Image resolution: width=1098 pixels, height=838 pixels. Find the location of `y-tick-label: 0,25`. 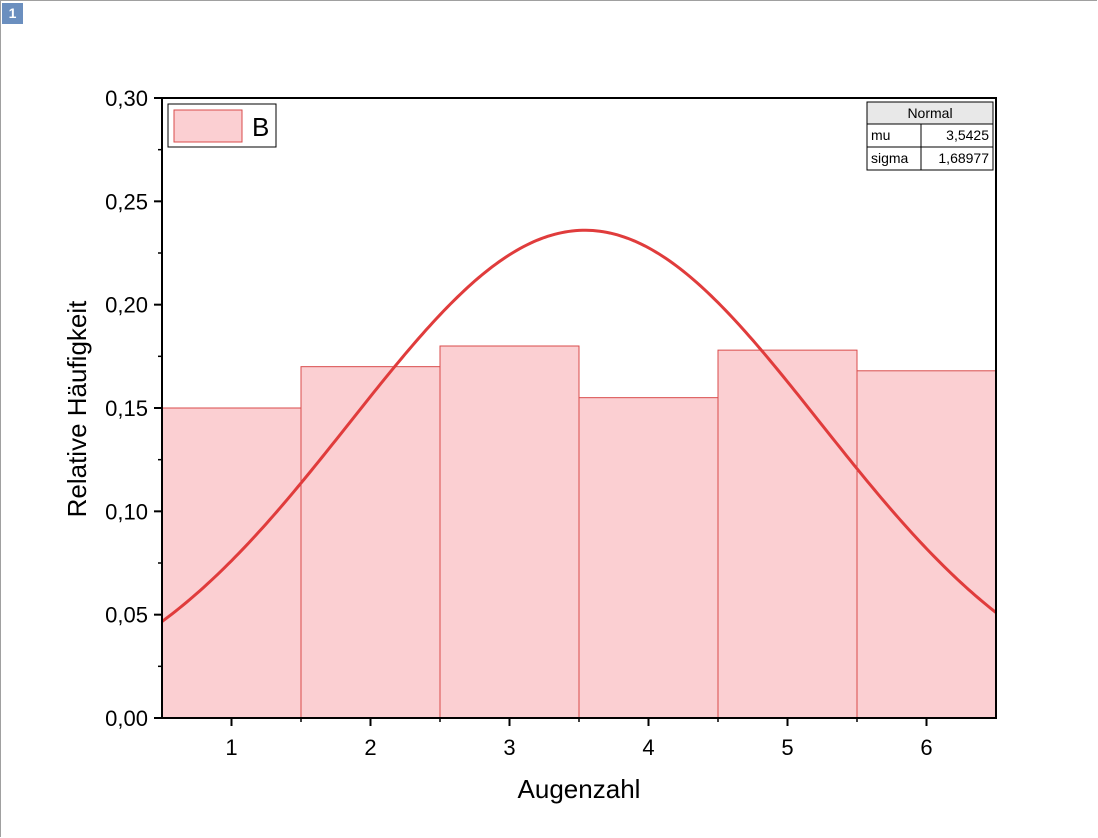

y-tick-label: 0,25 is located at coordinates (126, 201).